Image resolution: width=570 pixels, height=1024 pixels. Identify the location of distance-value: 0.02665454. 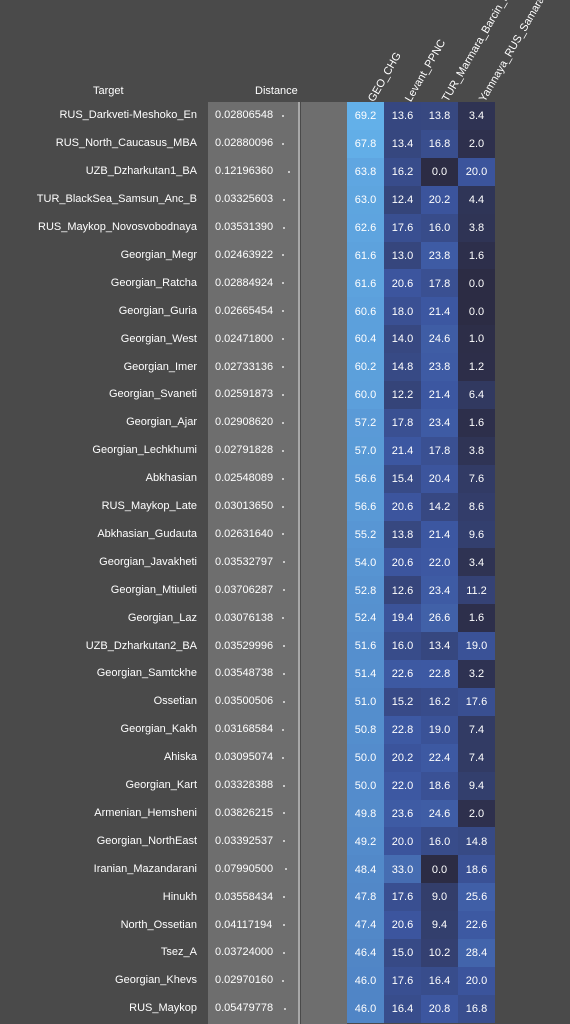
(244, 310).